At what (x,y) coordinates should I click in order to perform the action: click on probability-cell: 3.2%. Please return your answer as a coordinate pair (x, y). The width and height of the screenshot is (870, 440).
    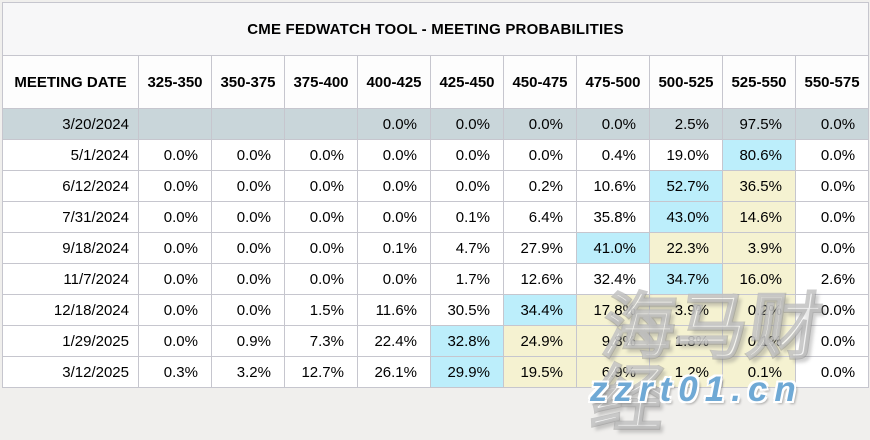
    Looking at the image, I should click on (248, 372).